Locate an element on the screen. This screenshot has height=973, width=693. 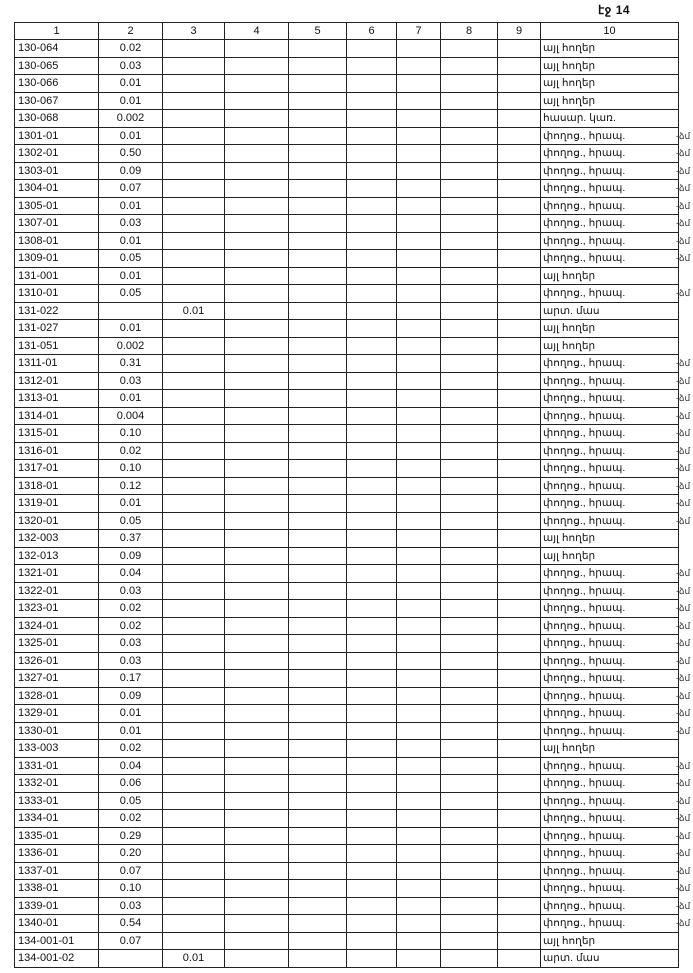
cell-col-2: 0.02 is located at coordinates (130, 818).